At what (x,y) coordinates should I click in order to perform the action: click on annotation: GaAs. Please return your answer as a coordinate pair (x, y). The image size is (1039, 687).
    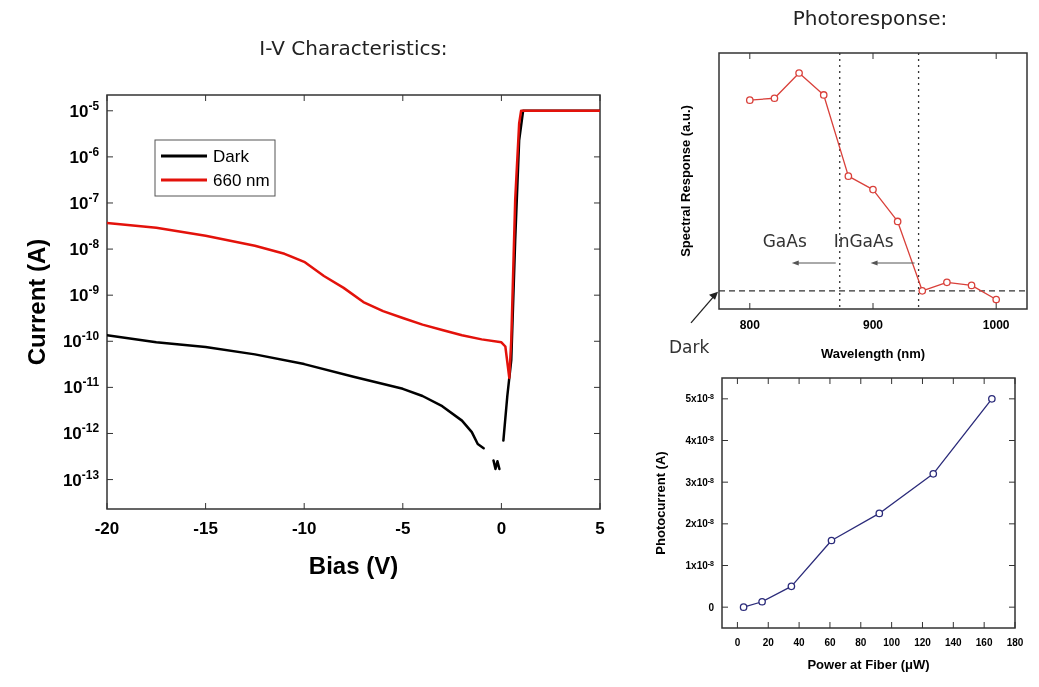
    Looking at the image, I should click on (784, 241).